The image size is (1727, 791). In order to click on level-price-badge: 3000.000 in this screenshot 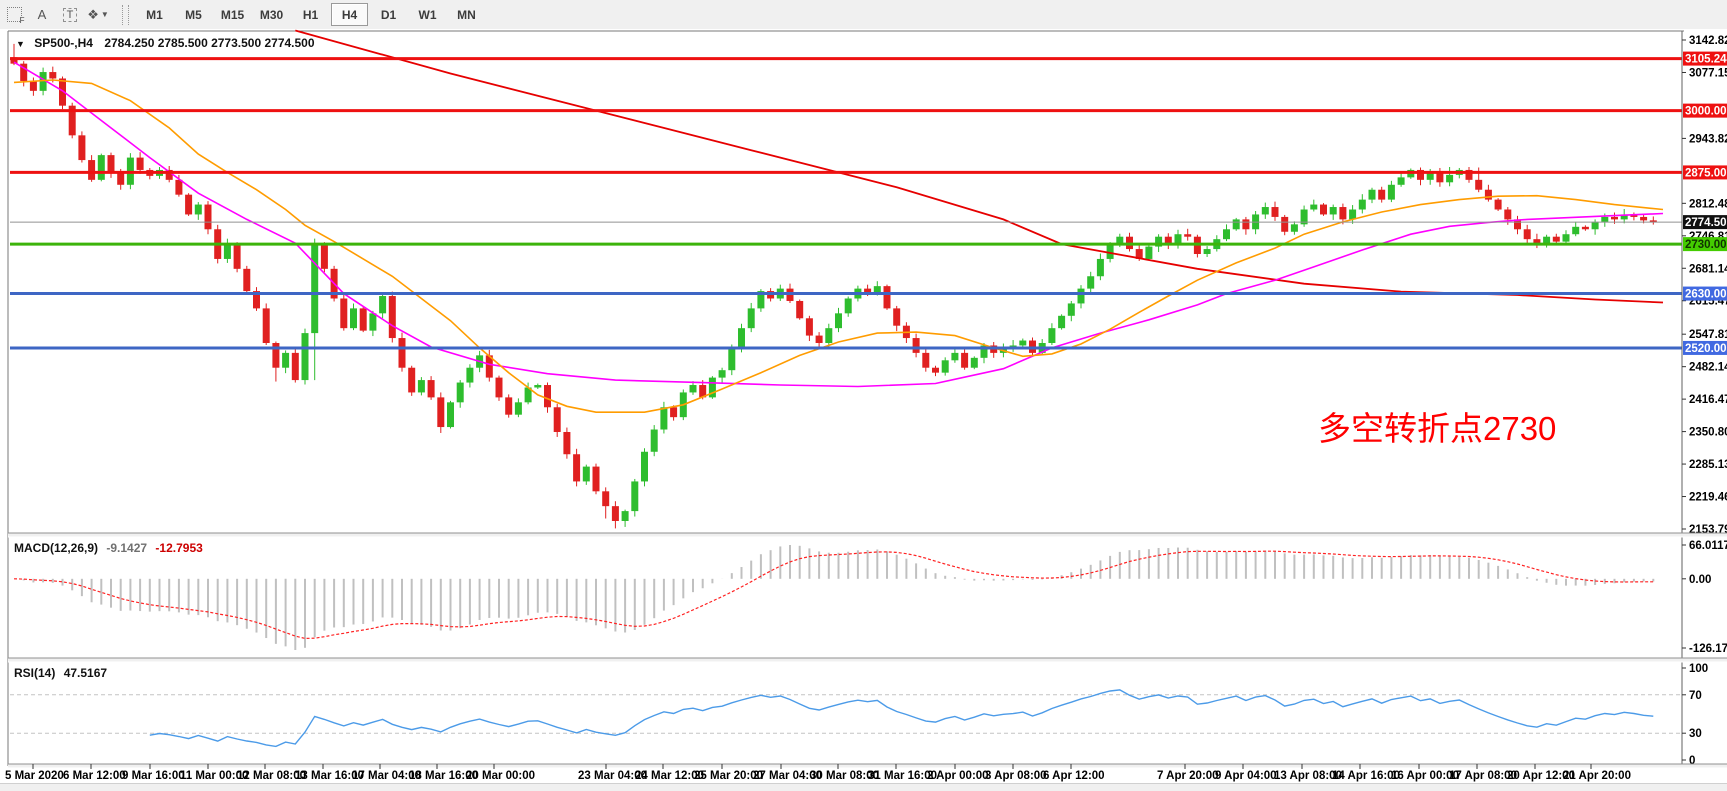, I will do `click(1705, 110)`.